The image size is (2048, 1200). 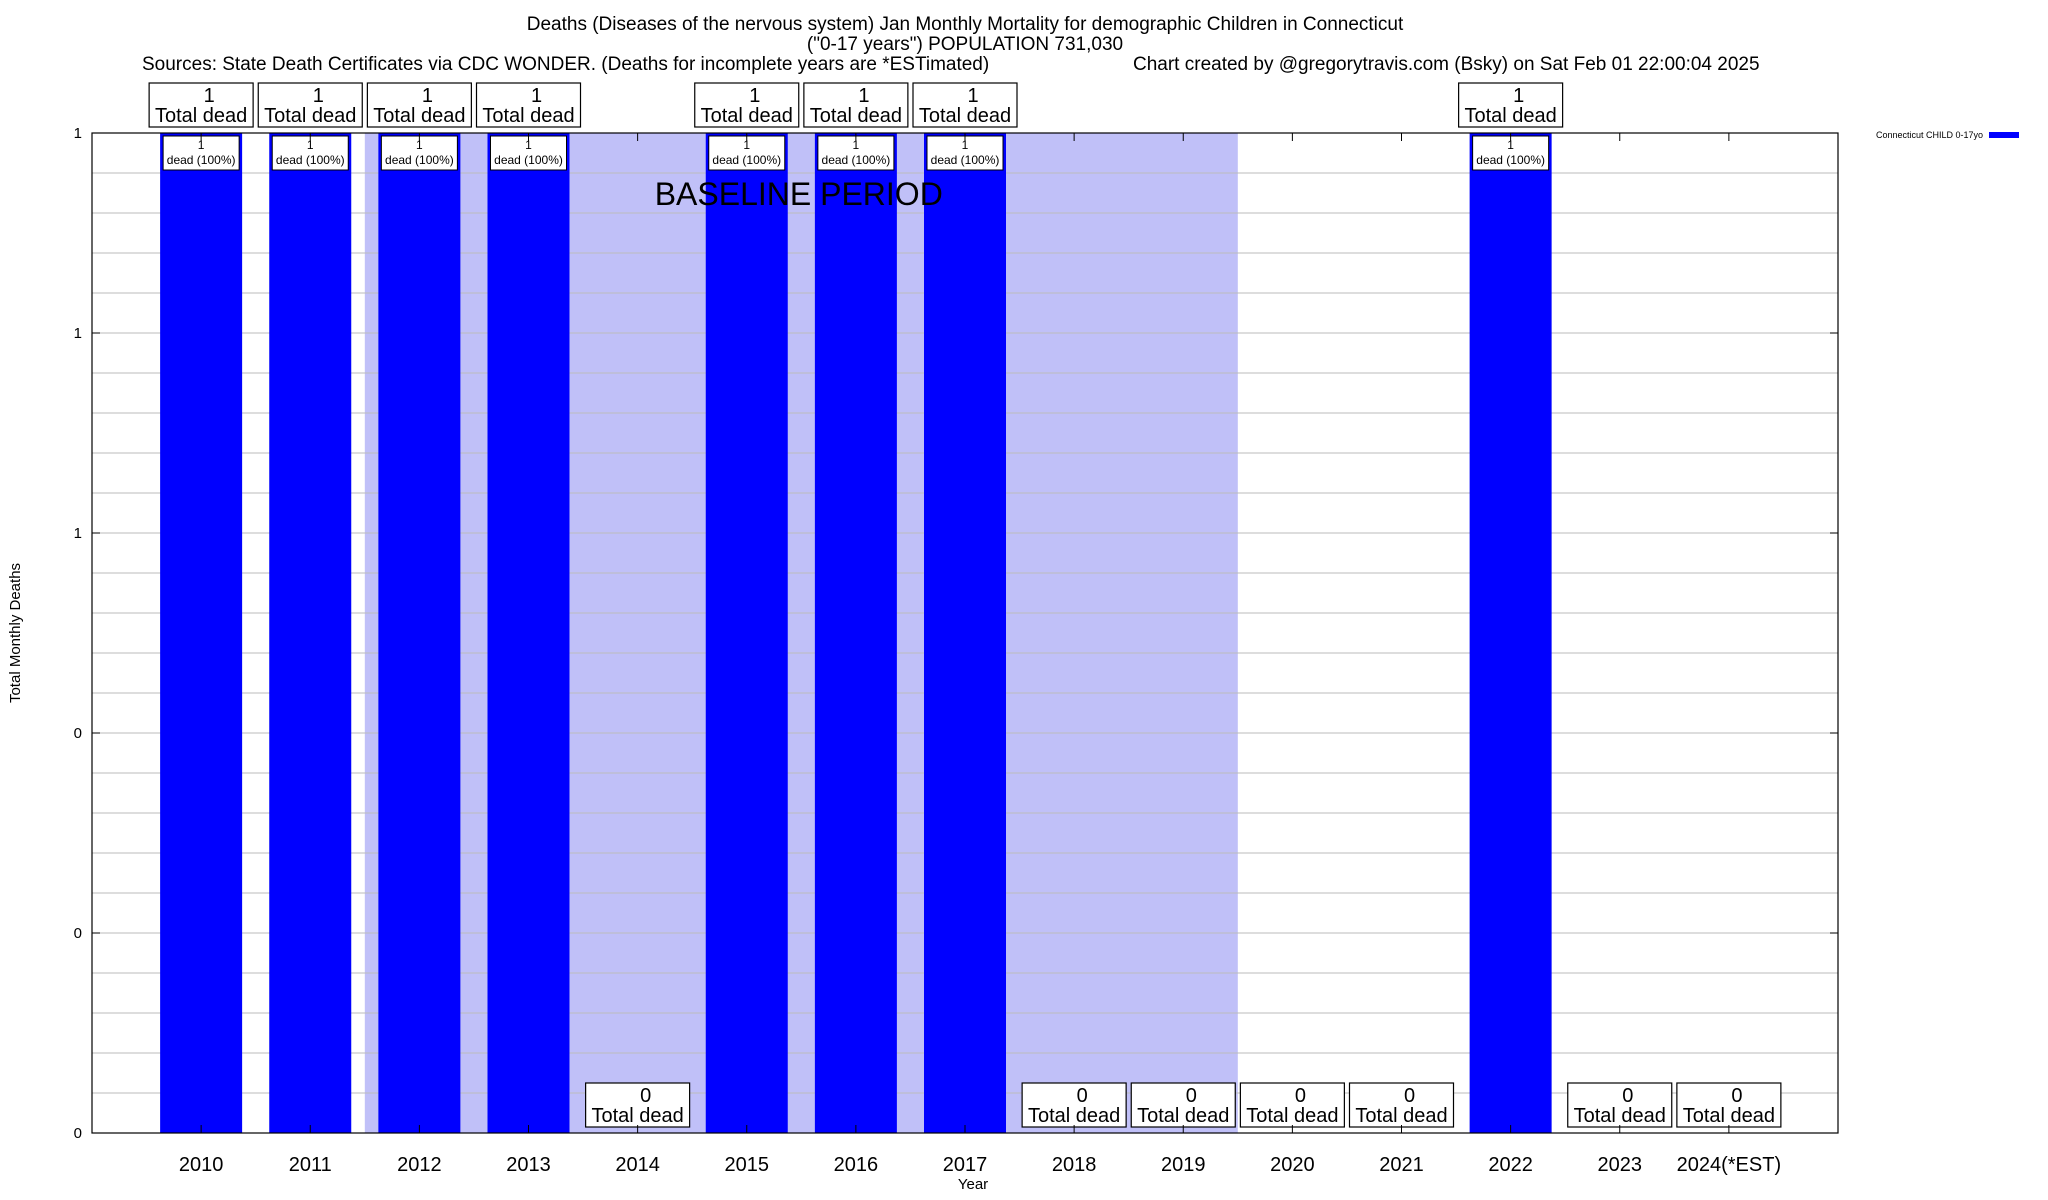 What do you see at coordinates (637, 1165) in the screenshot?
I see `x-tick-label: 2014` at bounding box center [637, 1165].